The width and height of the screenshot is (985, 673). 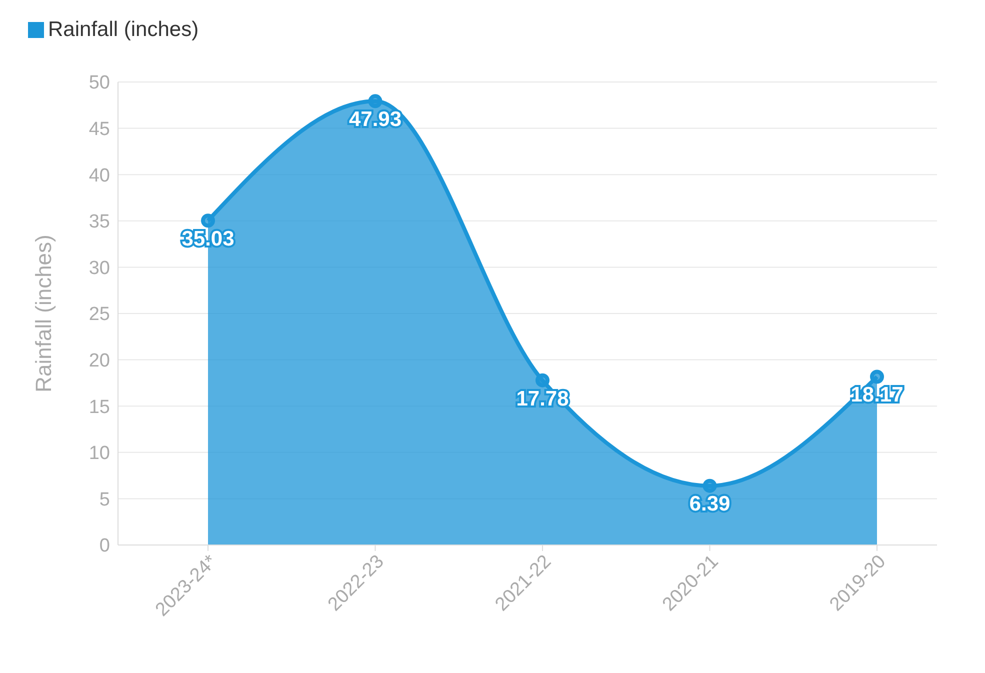 I want to click on y-axis-title: Rainfall (inches), so click(x=43, y=313).